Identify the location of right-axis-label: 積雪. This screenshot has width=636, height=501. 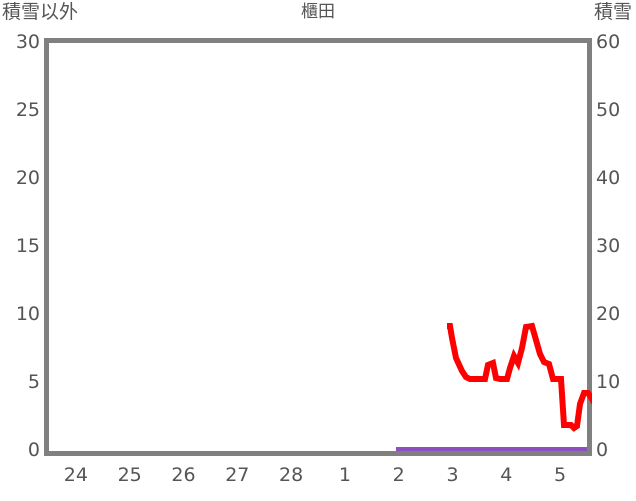
(612, 12).